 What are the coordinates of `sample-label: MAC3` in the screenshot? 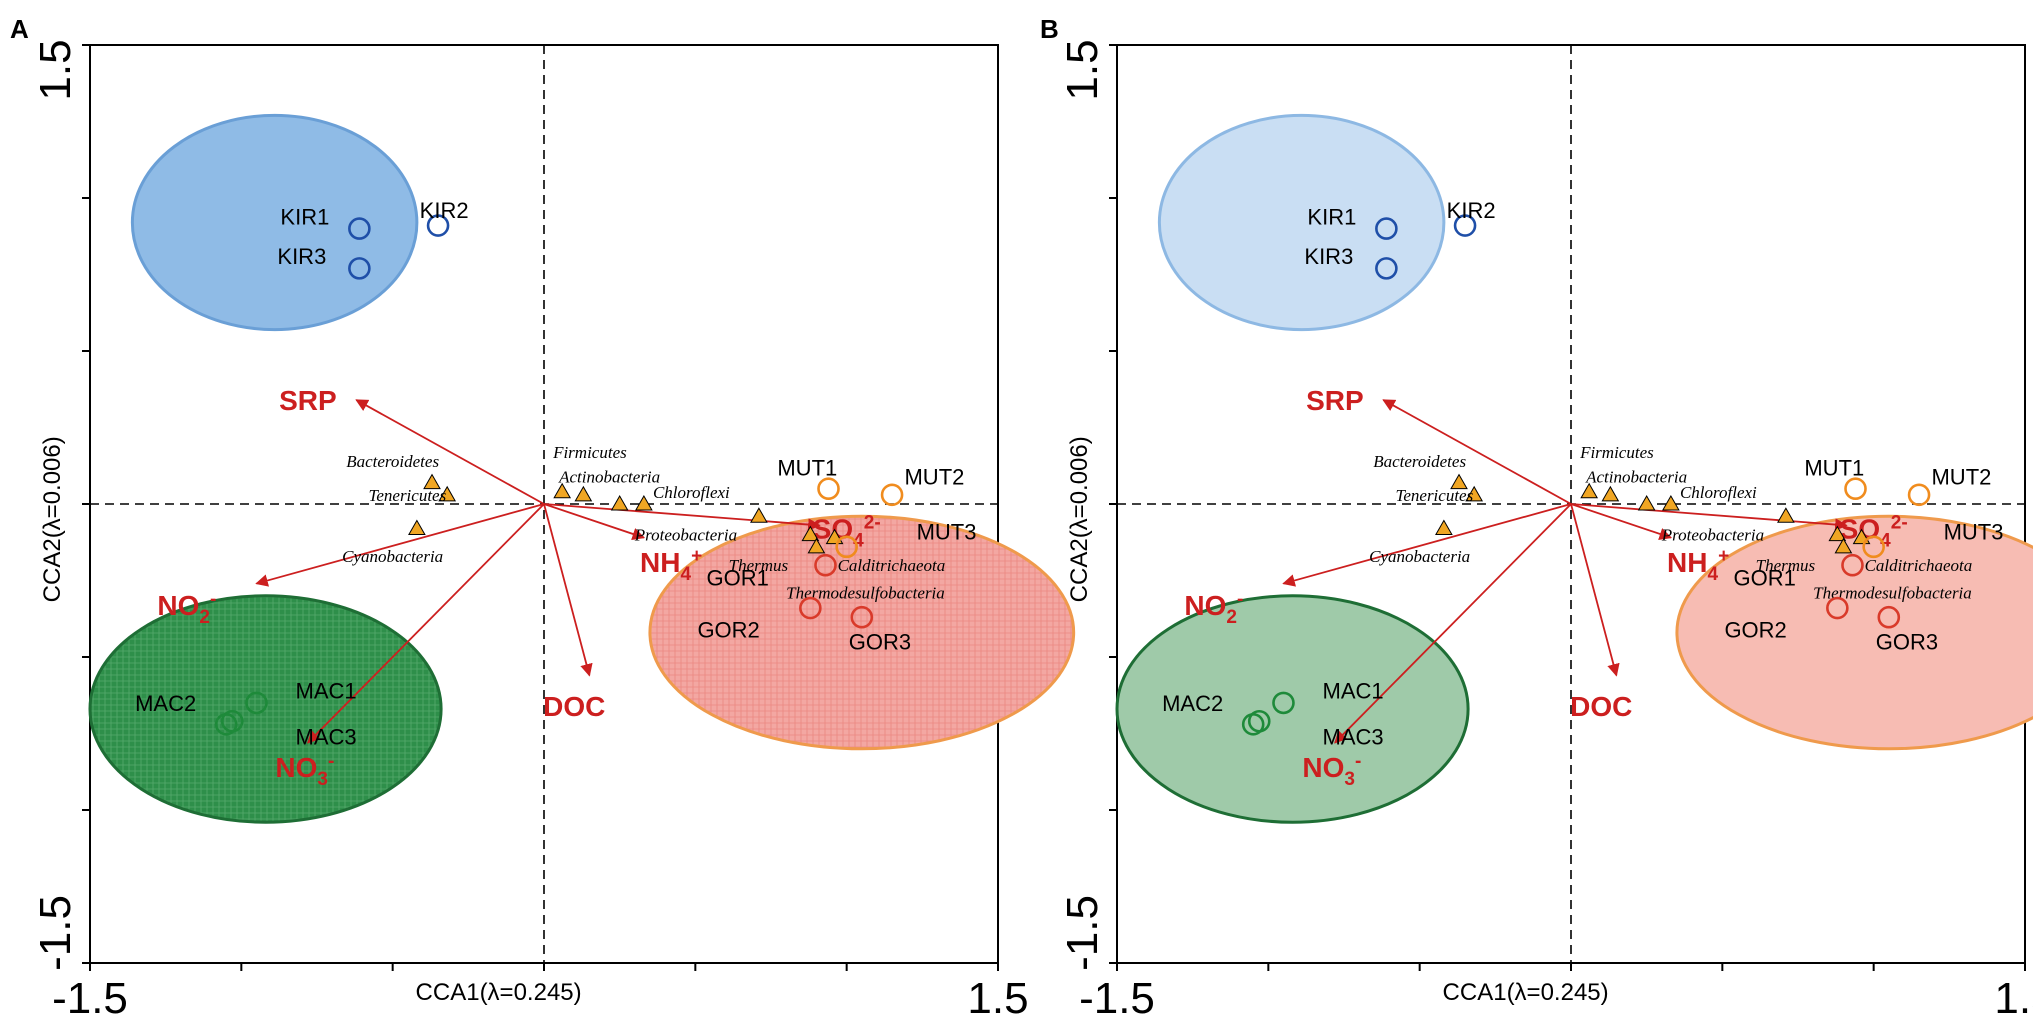 It's located at (326, 737).